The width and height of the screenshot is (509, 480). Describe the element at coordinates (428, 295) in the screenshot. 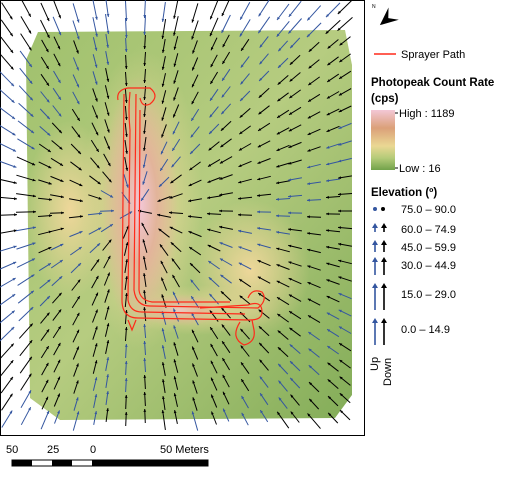

I see `elevation-class-5: 15.0 – 29.0` at that location.